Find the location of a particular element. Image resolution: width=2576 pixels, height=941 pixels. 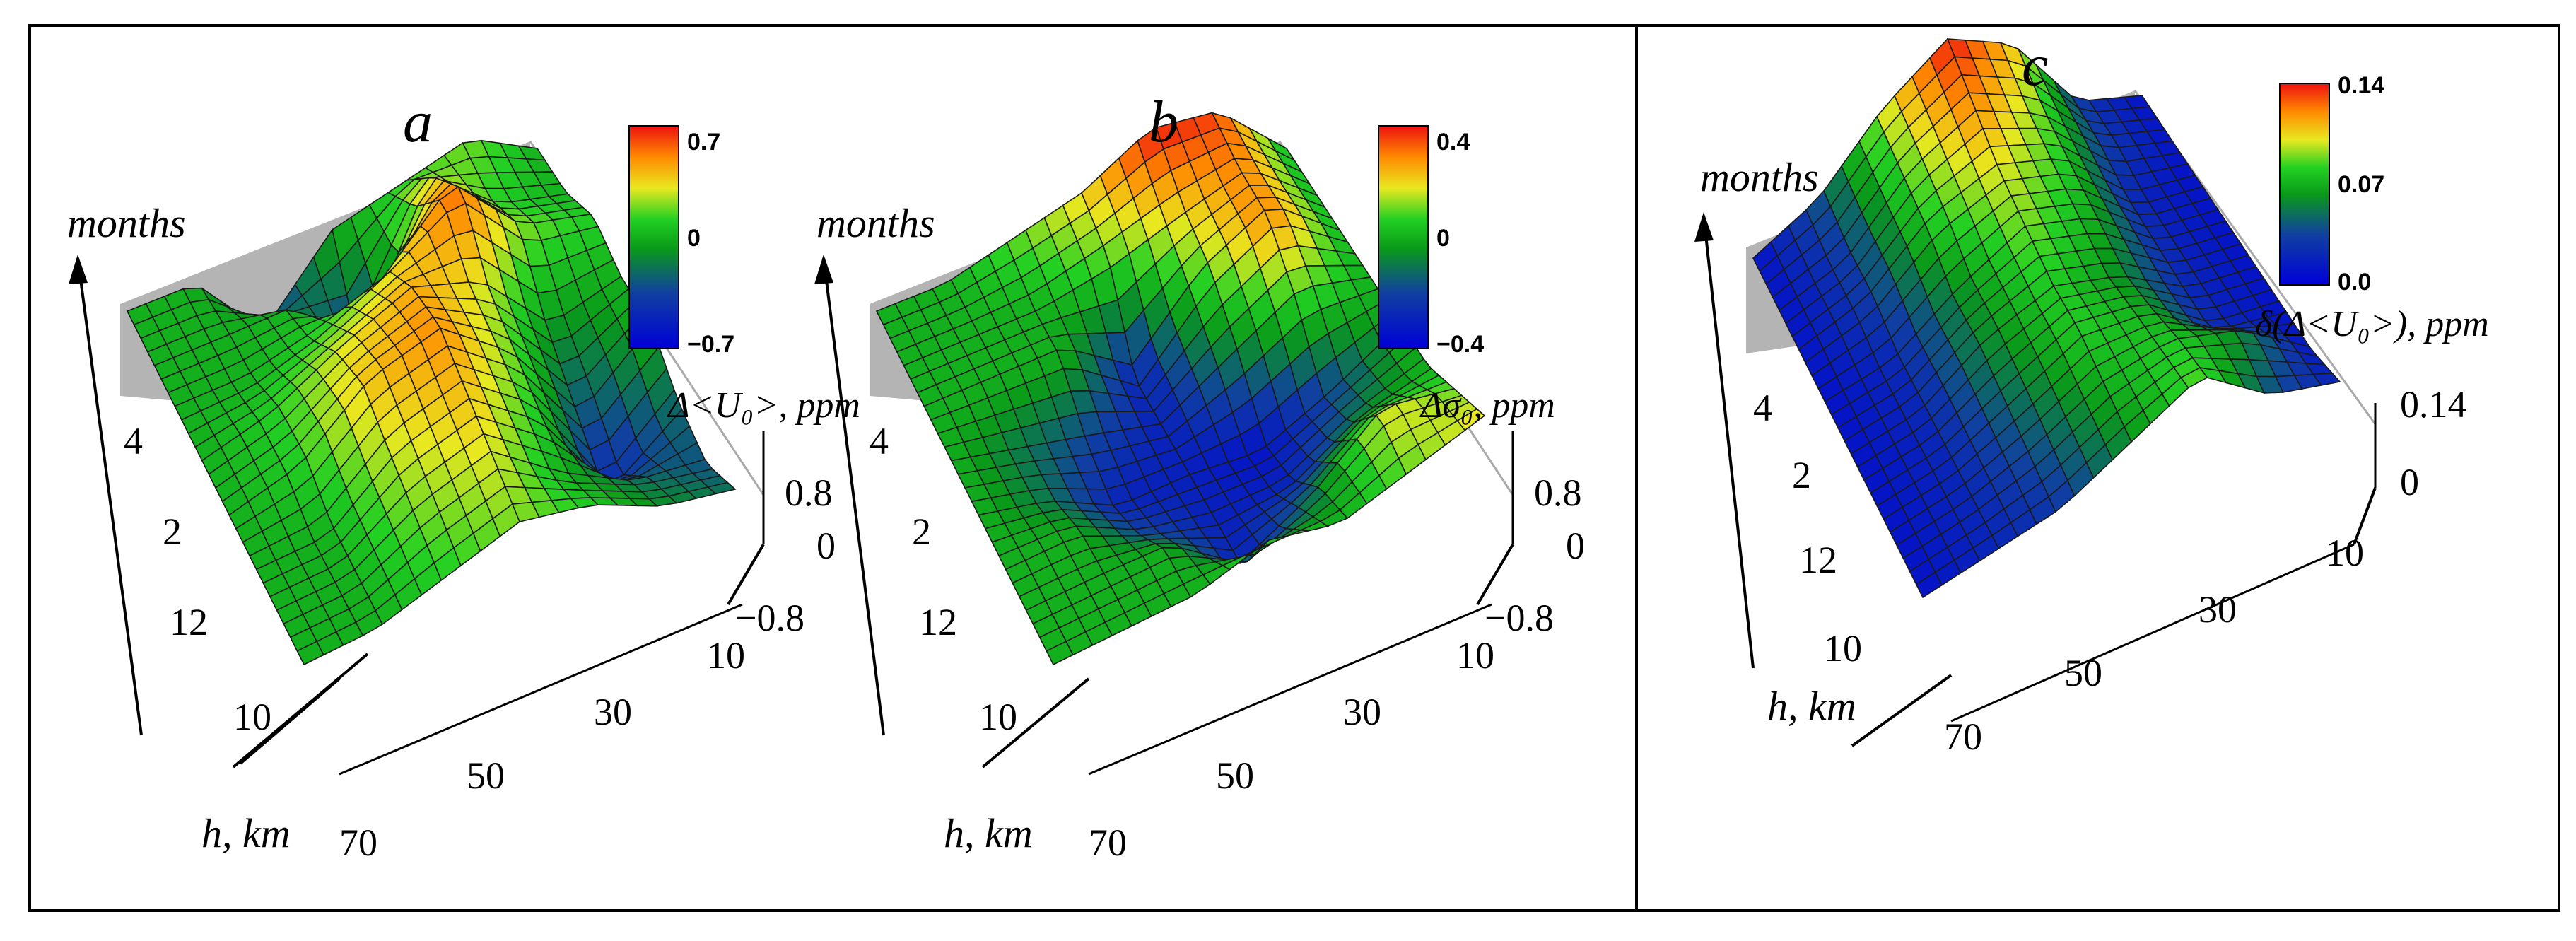

panel-c-x-tick-4: 70 is located at coordinates (1963, 736).